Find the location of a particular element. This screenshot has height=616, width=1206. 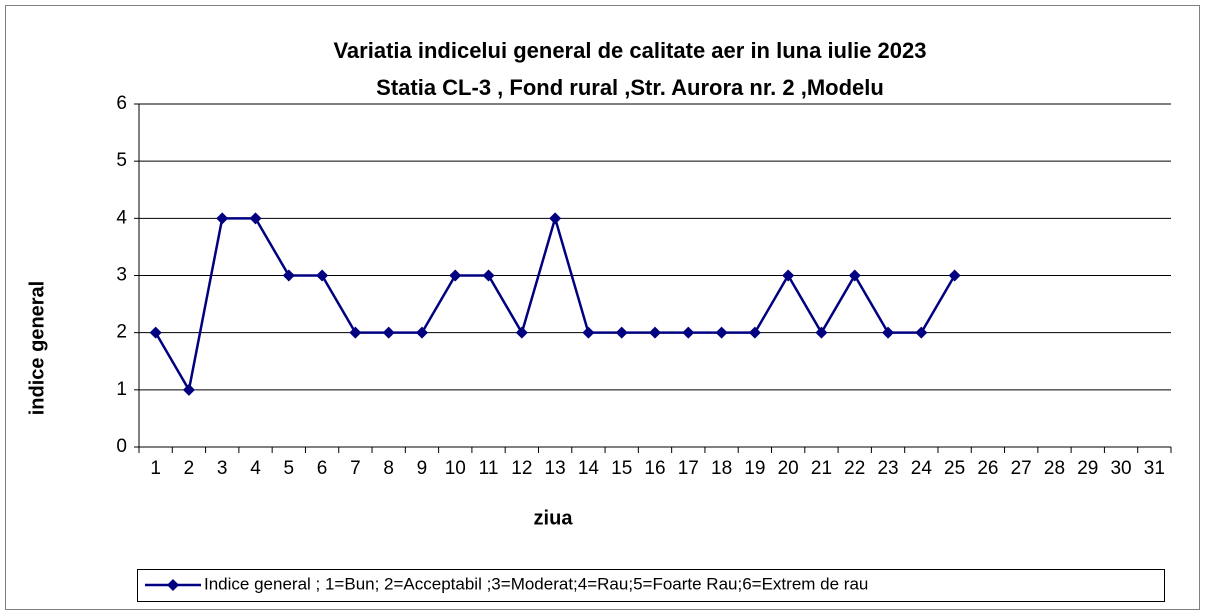

x-tick-label: 7 is located at coordinates (355, 468).